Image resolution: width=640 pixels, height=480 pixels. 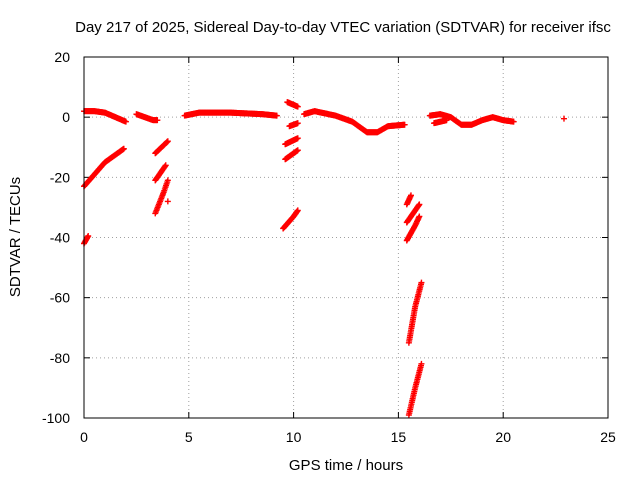 I want to click on y-tick-label: 0, so click(x=66, y=117).